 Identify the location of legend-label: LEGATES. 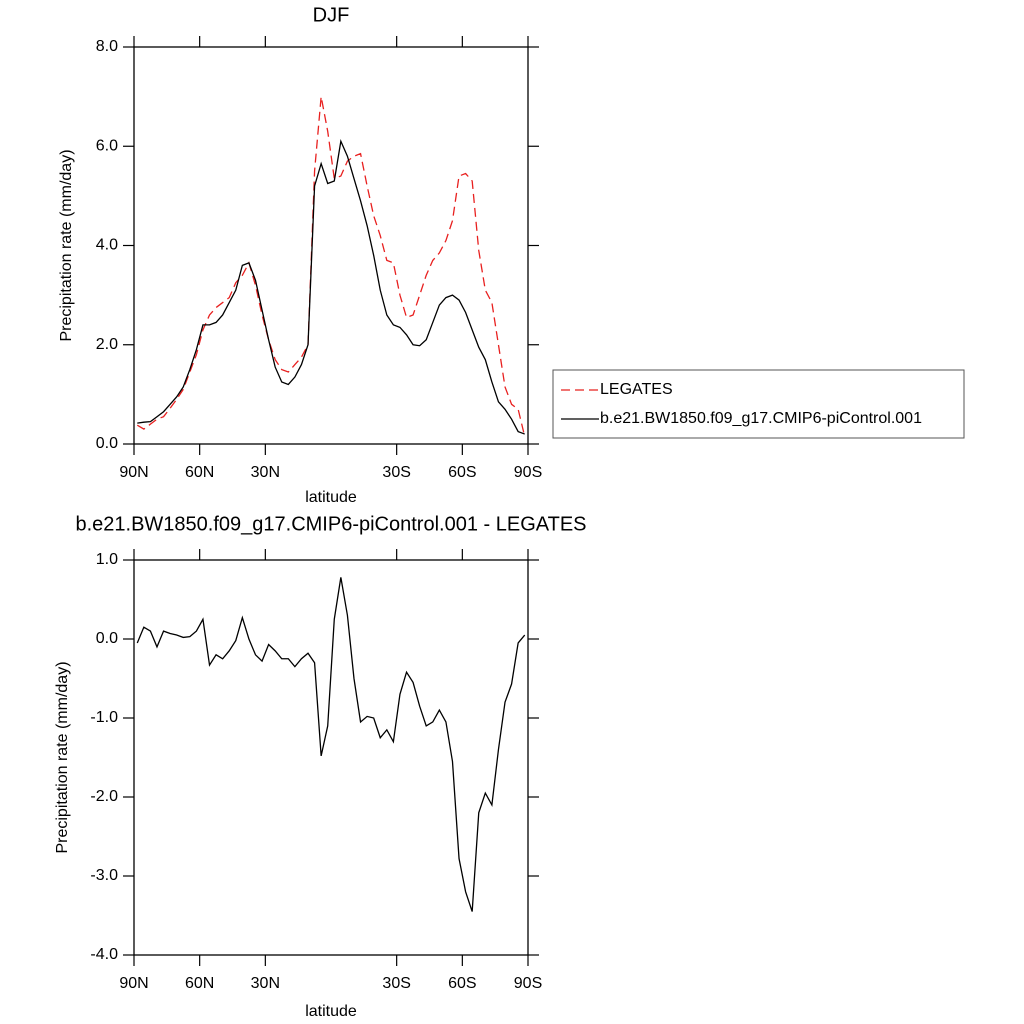
(636, 389).